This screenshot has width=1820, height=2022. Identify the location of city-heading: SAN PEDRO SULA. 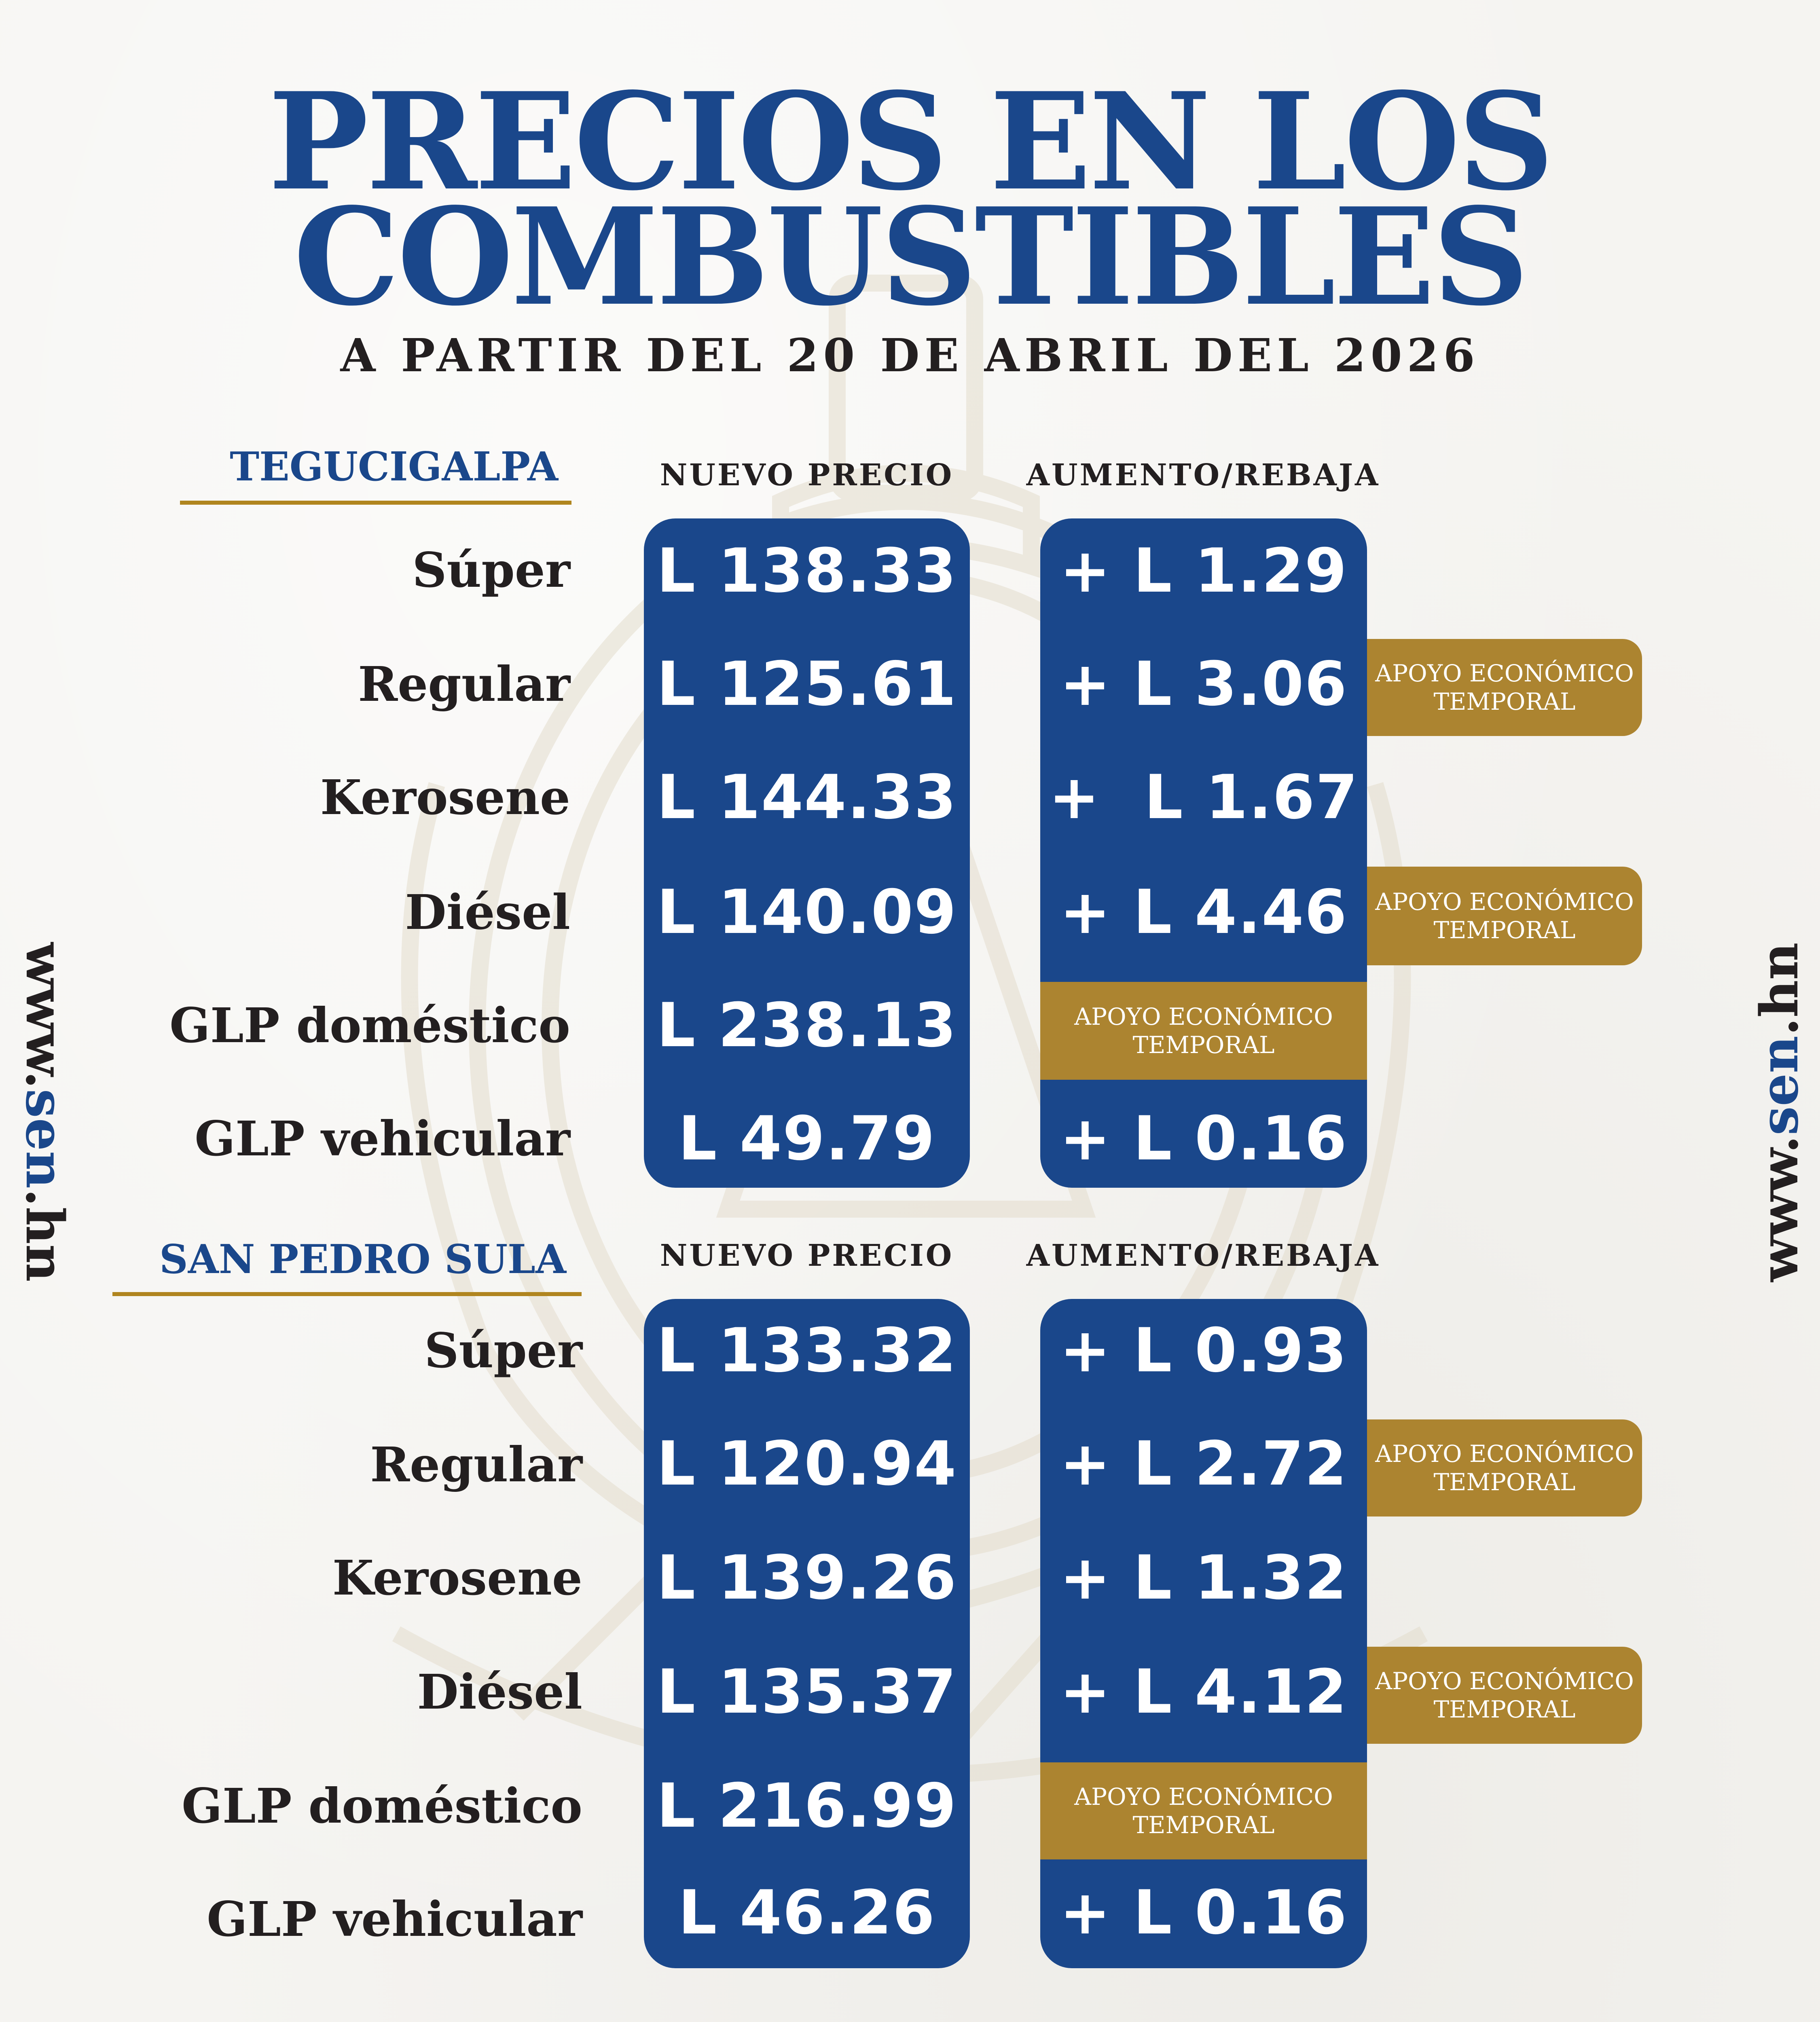
(363, 1259).